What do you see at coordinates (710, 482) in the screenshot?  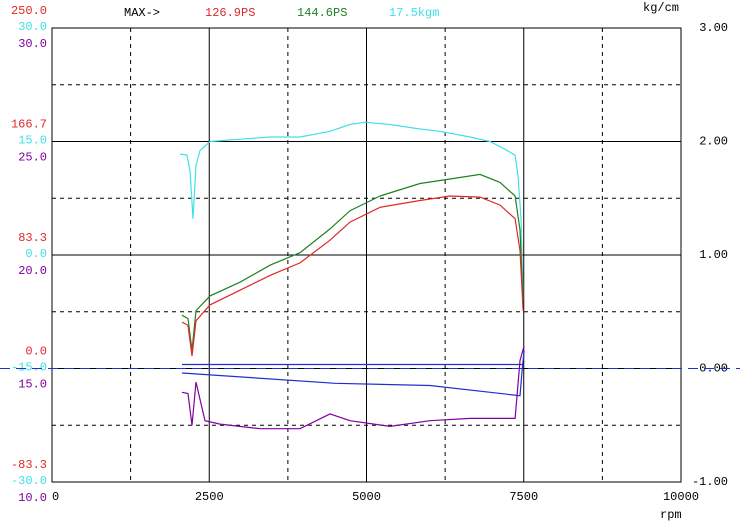 I see `y2-tick-label: -1.00` at bounding box center [710, 482].